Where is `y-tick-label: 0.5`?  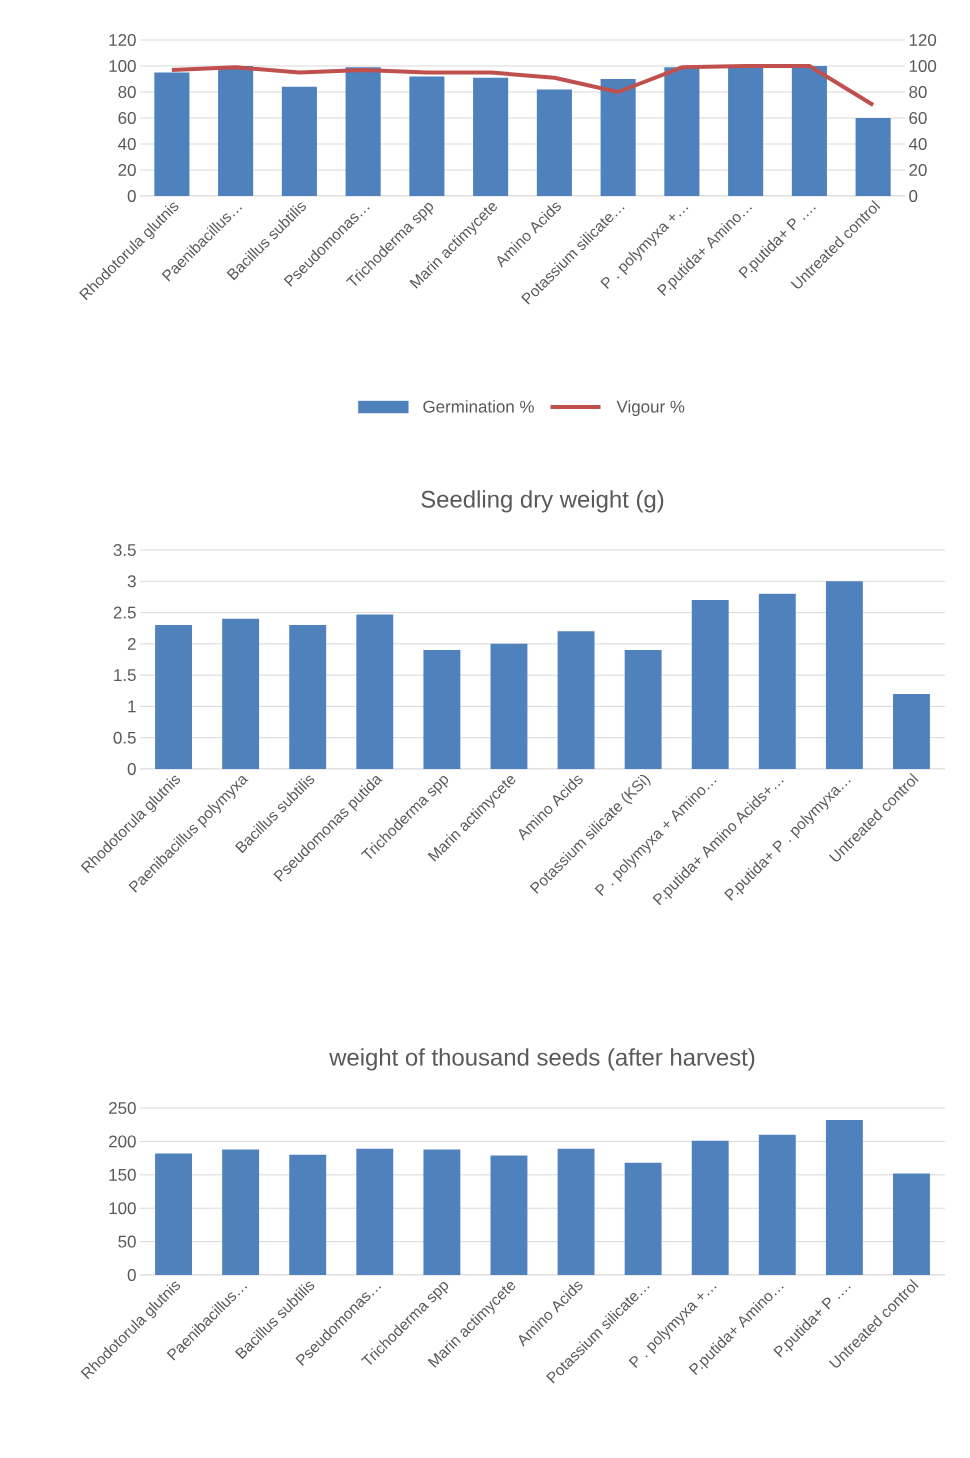
y-tick-label: 0.5 is located at coordinates (124, 737).